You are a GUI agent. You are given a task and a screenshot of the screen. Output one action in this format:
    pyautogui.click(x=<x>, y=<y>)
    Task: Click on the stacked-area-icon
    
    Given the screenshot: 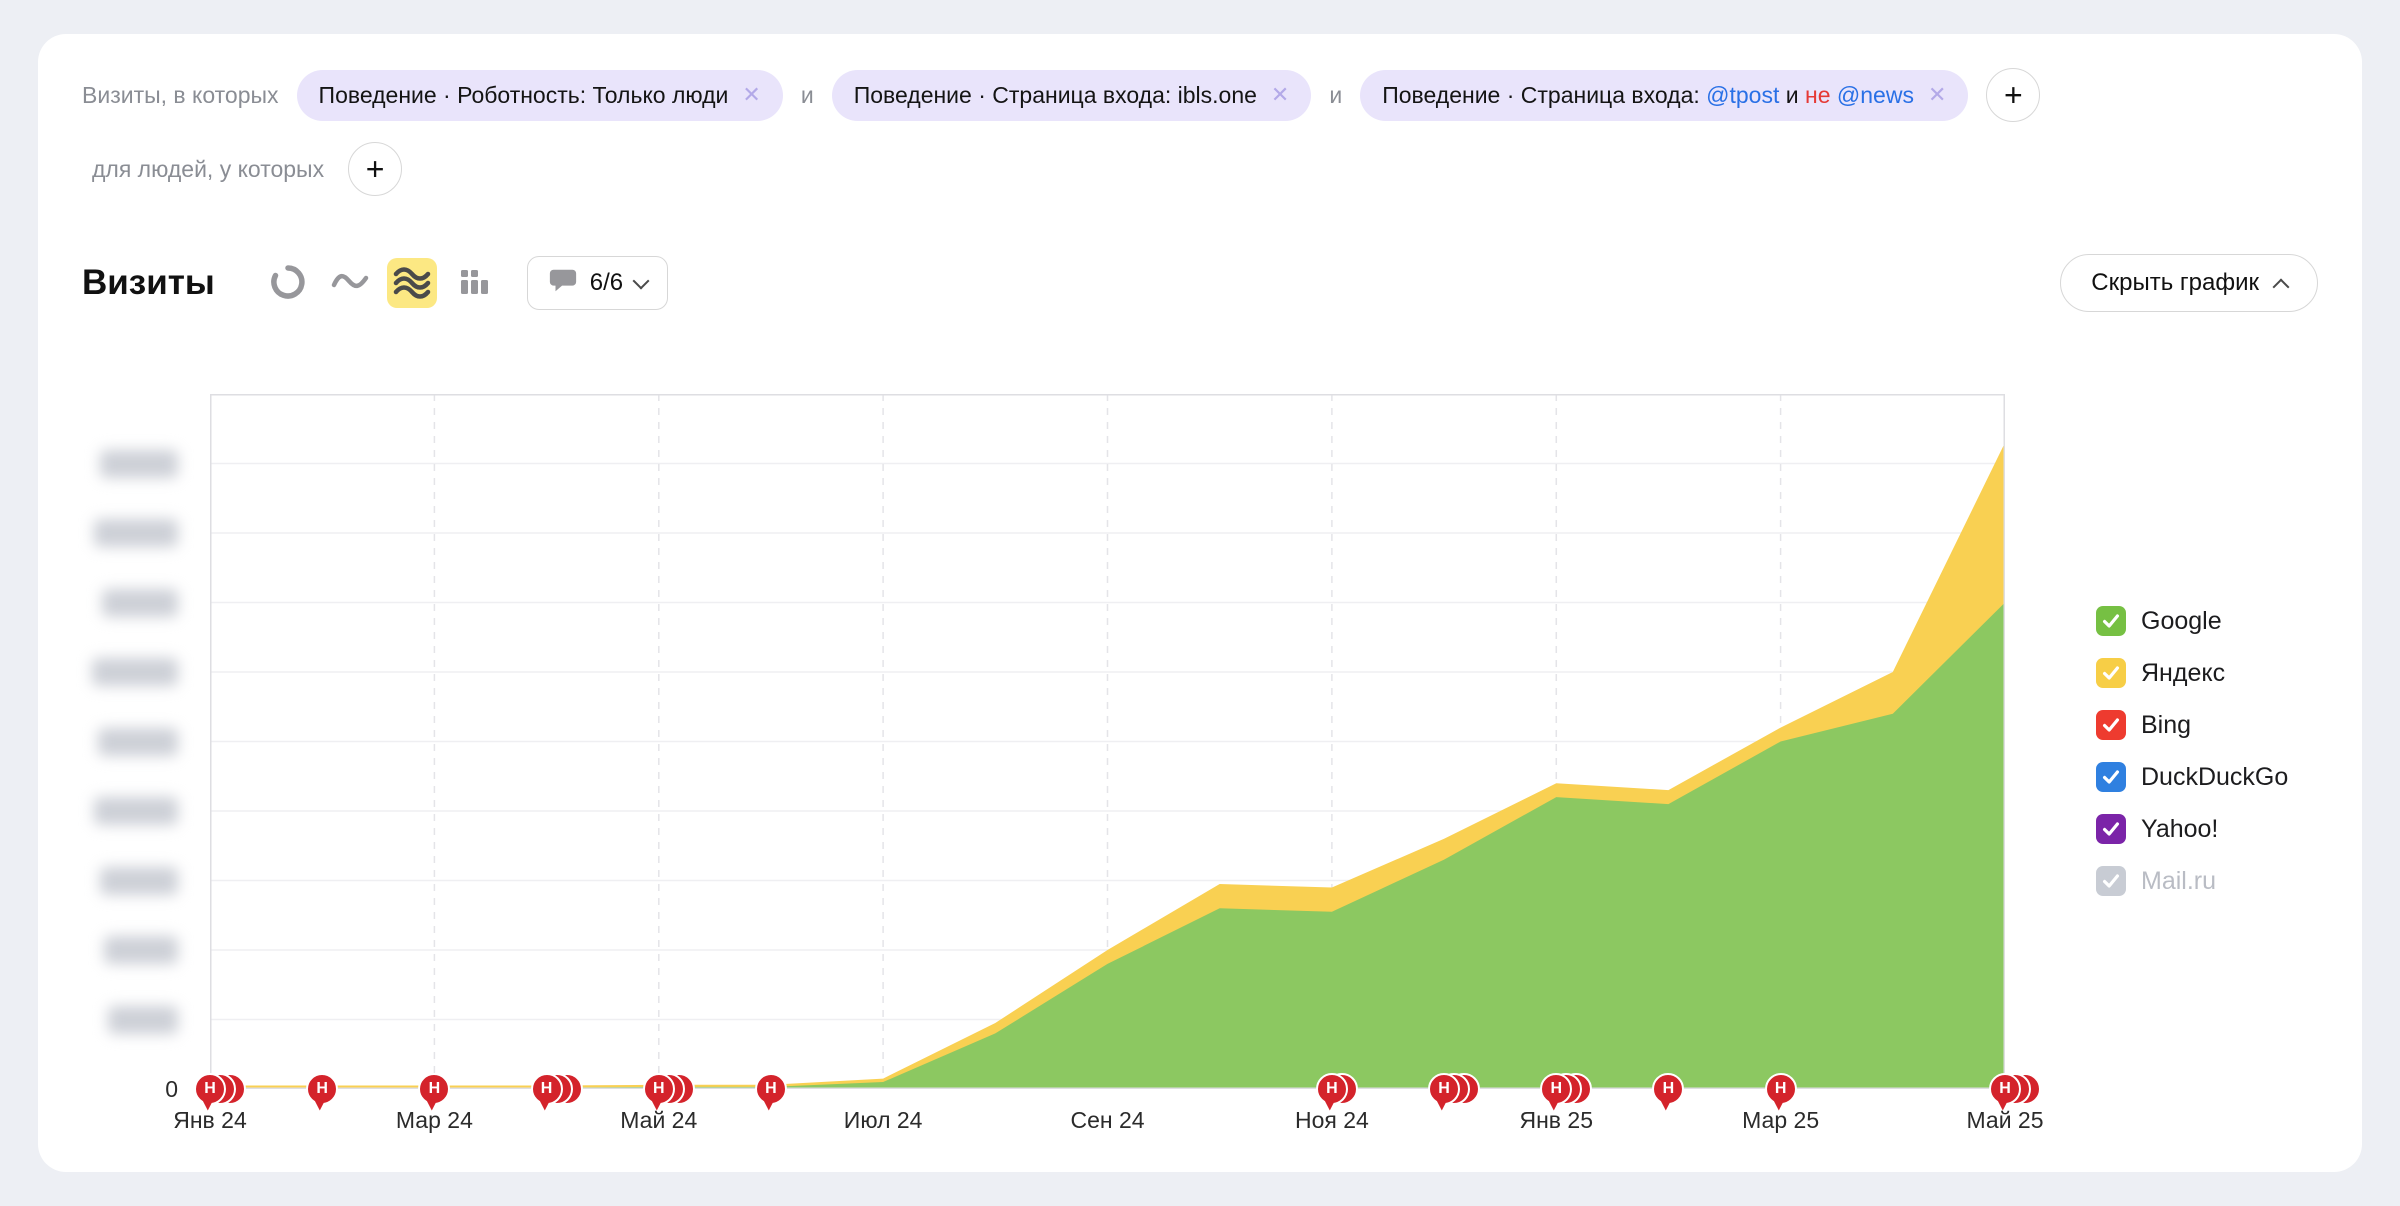 What is the action you would take?
    pyautogui.click(x=412, y=283)
    